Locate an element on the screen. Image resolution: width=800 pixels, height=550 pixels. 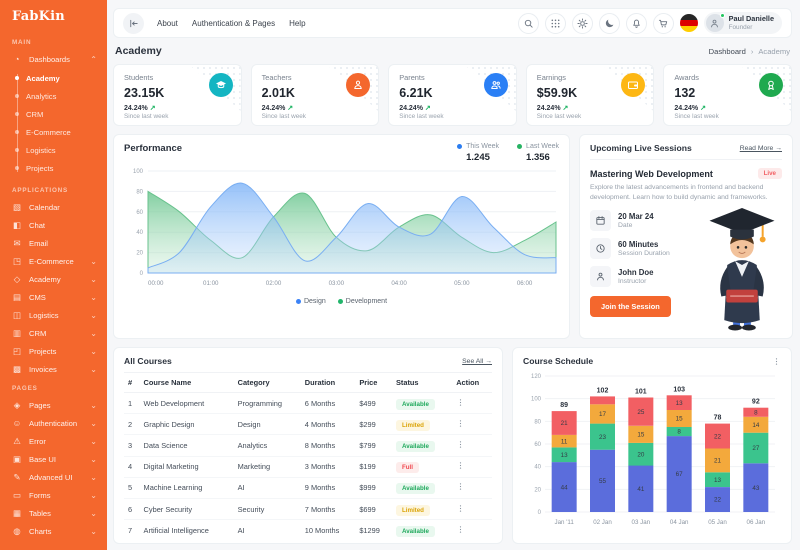
pages-icon: ◈ is located at coordinates (17, 404).